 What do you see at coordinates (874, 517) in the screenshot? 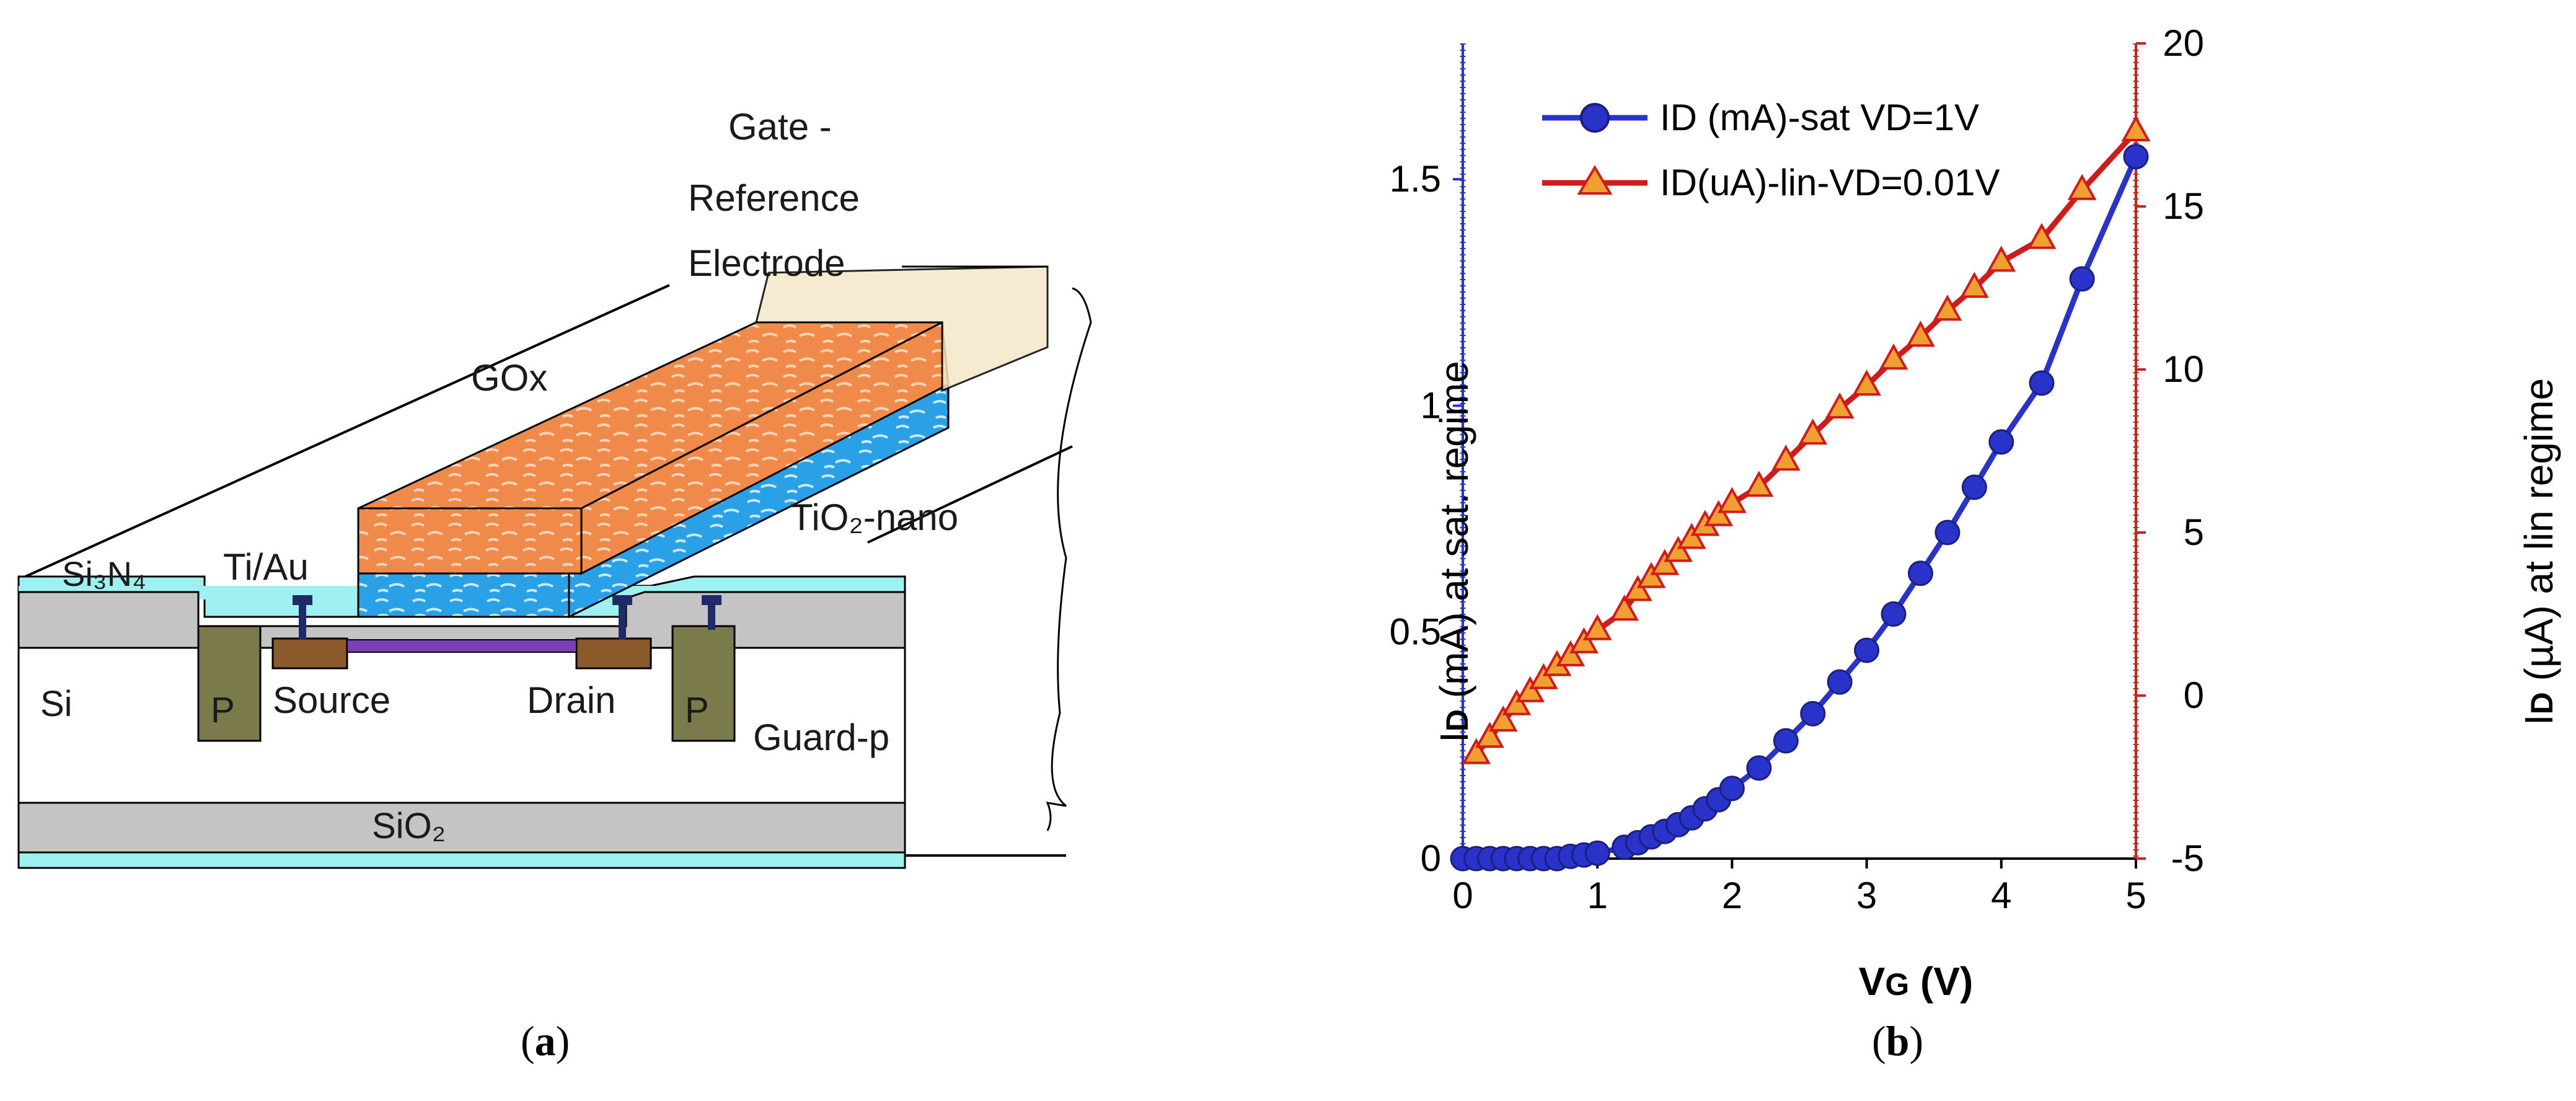
I see `tio2-label: TiO₂-nano` at bounding box center [874, 517].